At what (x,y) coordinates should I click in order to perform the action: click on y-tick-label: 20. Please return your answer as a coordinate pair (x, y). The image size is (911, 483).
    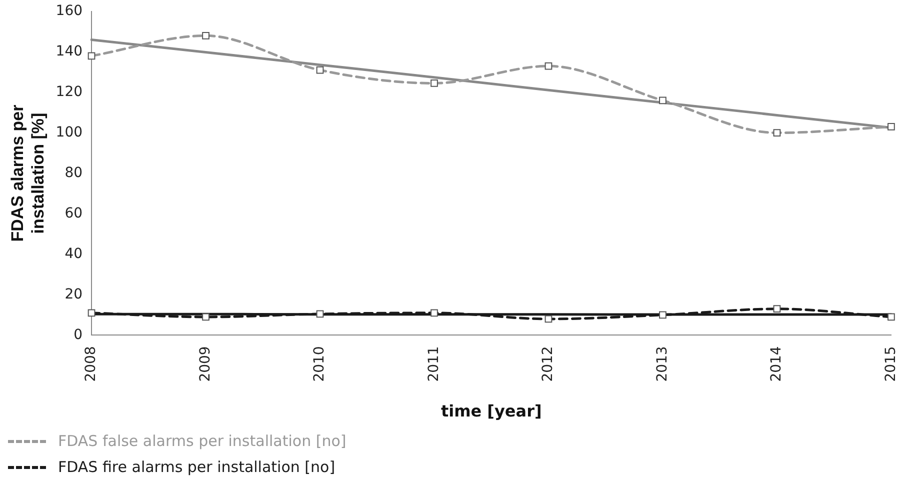
    Looking at the image, I should click on (73, 294).